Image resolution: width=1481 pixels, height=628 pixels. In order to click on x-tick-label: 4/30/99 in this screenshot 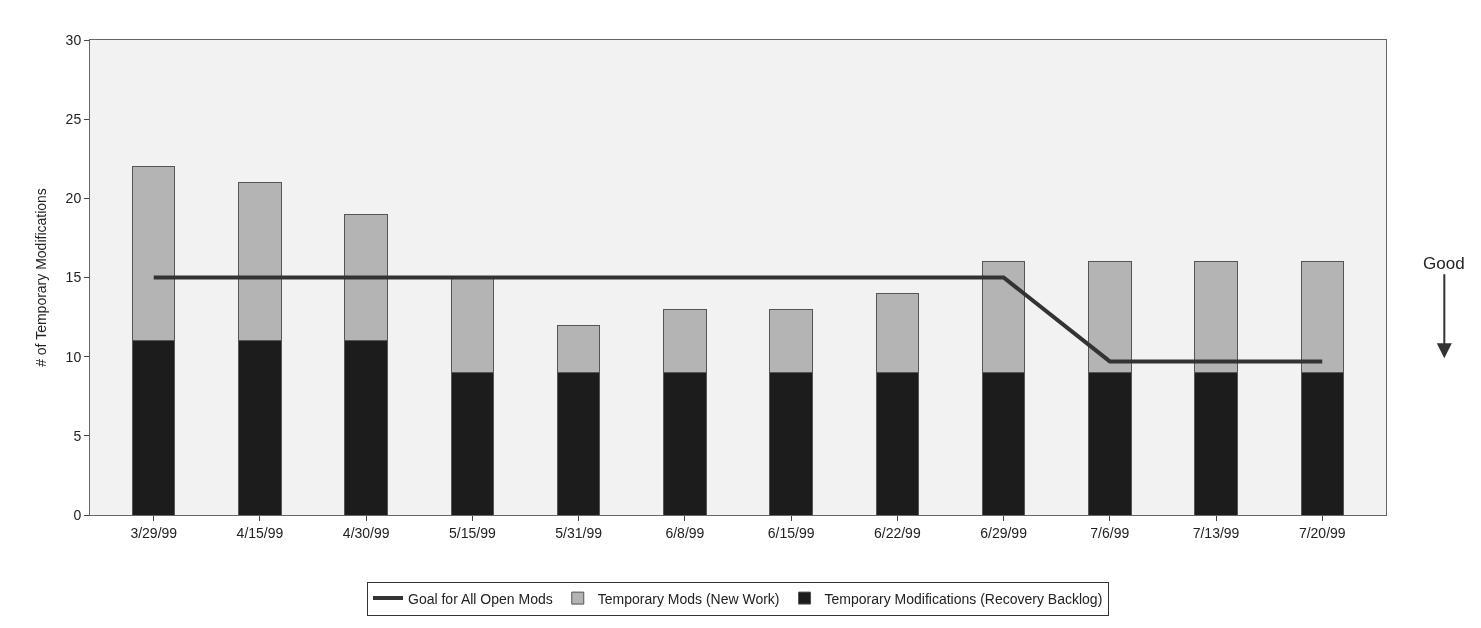, I will do `click(366, 532)`.